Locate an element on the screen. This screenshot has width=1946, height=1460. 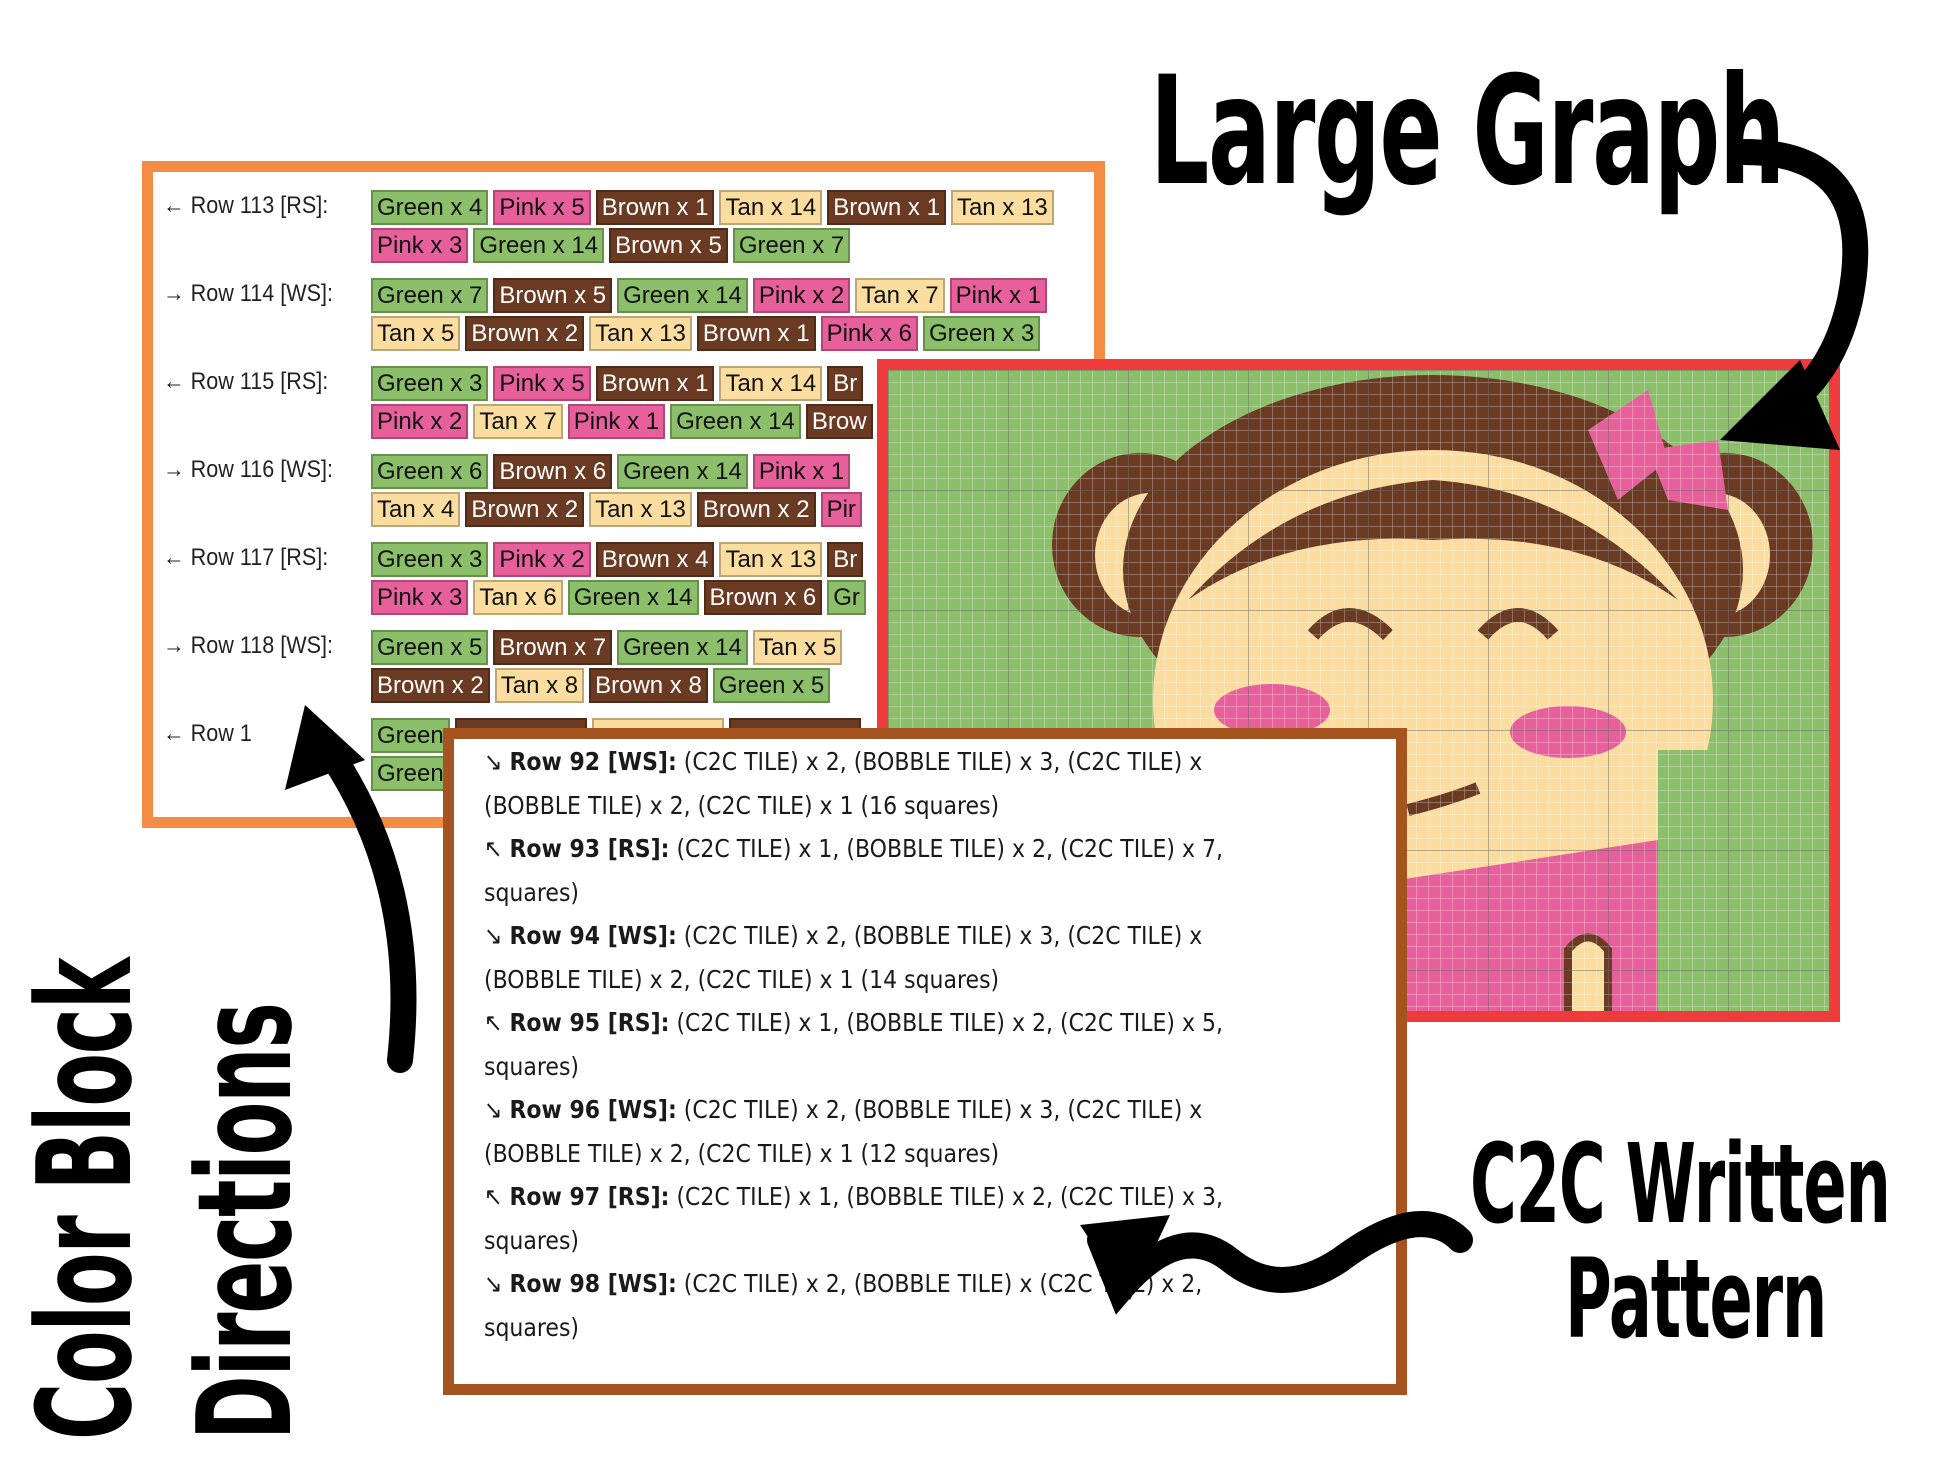
color-chip-brown: Br is located at coordinates (845, 383).